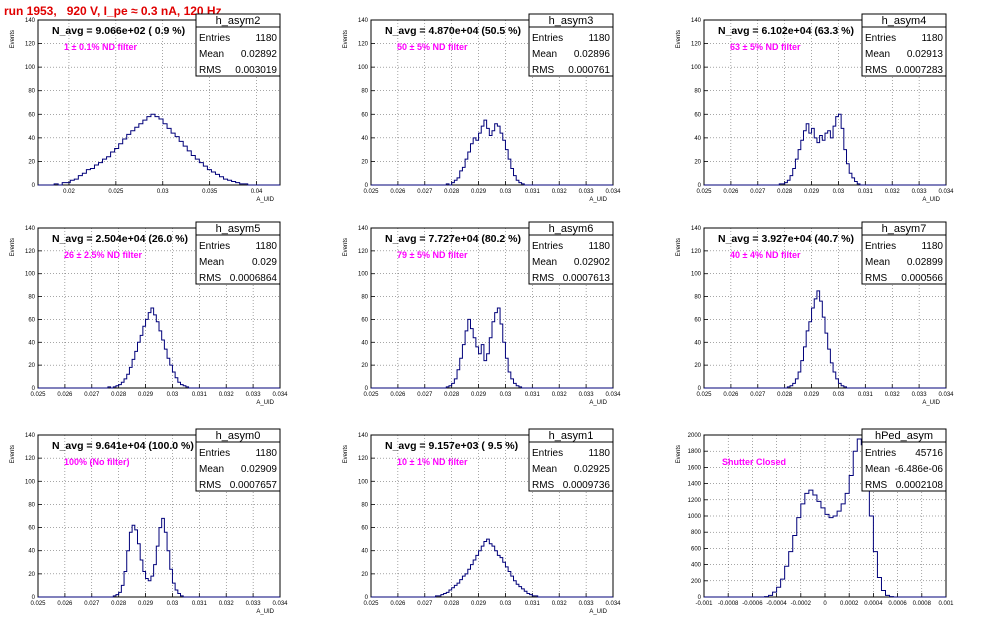 This screenshot has width=996, height=622. Describe the element at coordinates (571, 45) in the screenshot. I see `stat-box: h_asym3 Entries 1180 Mean 0.02896 RMS 0.000761` at that location.